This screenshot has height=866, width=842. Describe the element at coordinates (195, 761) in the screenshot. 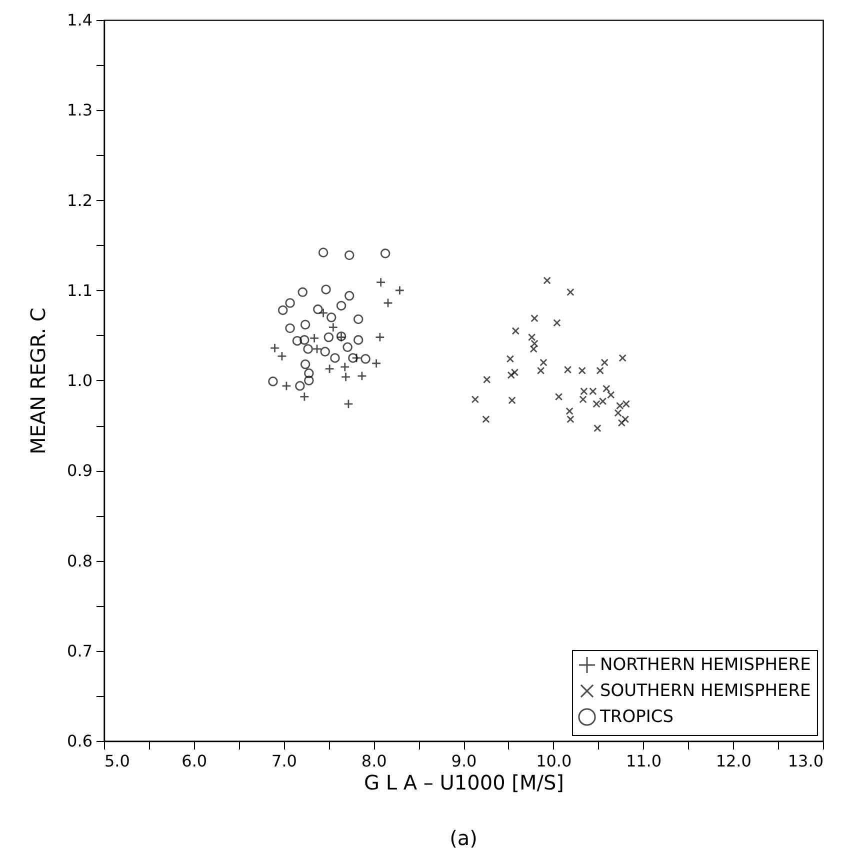

I see `x-tick-label: 6.0` at that location.